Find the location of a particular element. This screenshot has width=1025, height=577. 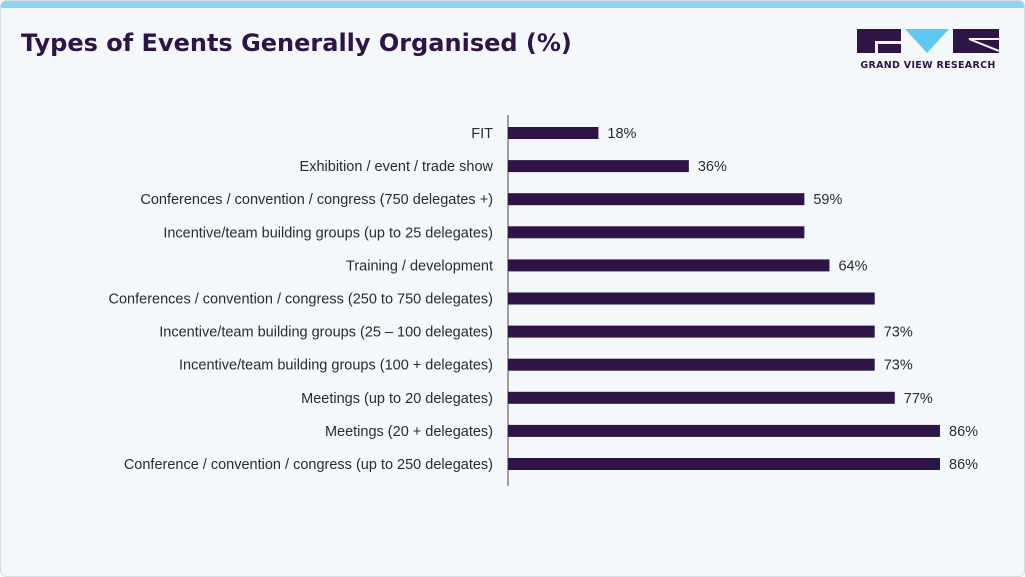

category-label: Exhibition / event / trade show is located at coordinates (397, 167).